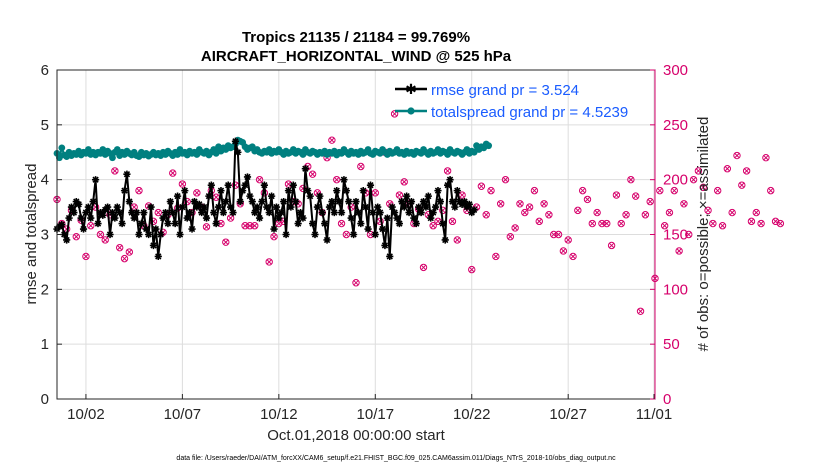  What do you see at coordinates (411, 111) in the screenshot?
I see `legend-marker-totalspread` at bounding box center [411, 111].